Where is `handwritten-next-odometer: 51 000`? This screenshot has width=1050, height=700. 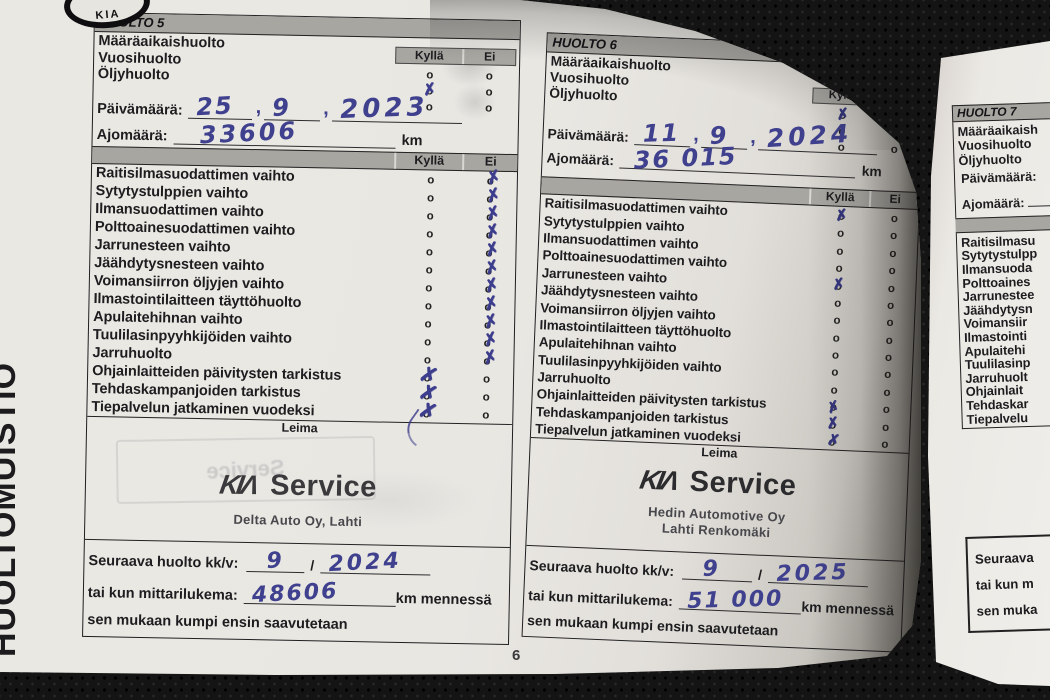 handwritten-next-odometer: 51 000 is located at coordinates (735, 600).